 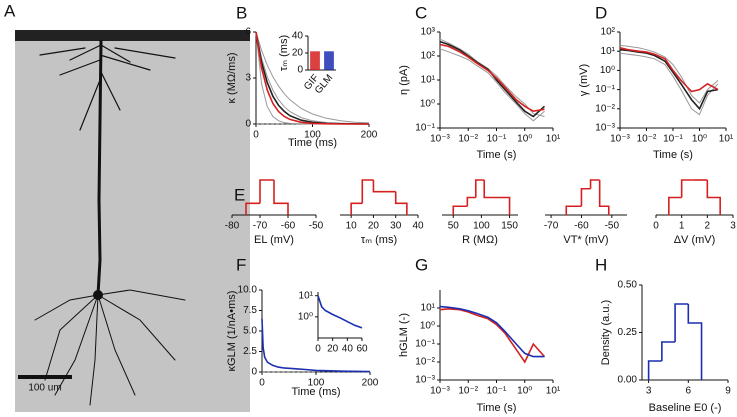 What do you see at coordinates (250, 310) in the screenshot?
I see `y-tick-label: 7.5` at bounding box center [250, 310].